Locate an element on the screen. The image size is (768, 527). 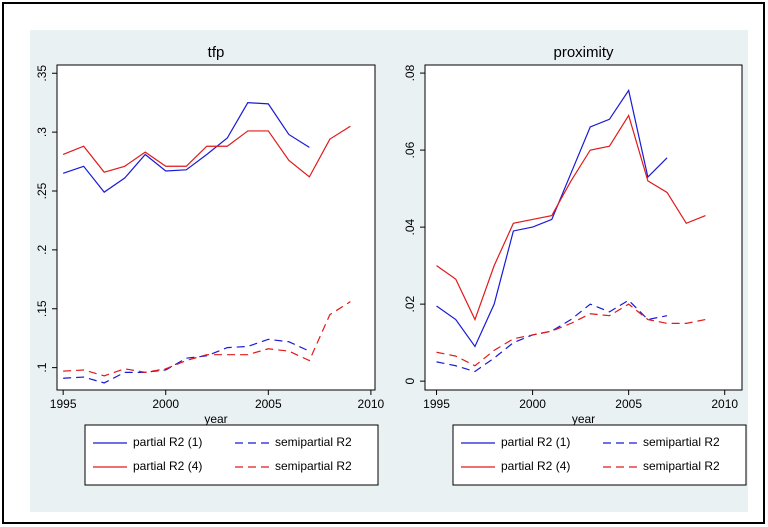
panel-title: tfp is located at coordinates (216, 52).